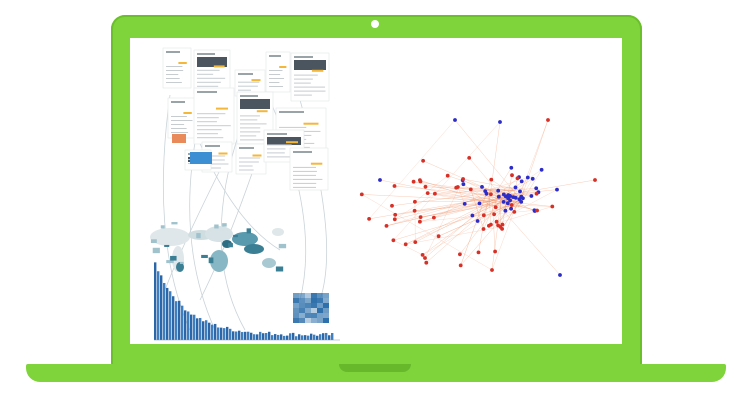 The height and width of the screenshot is (401, 752). What do you see at coordinates (218, 247) in the screenshot?
I see `world-map` at bounding box center [218, 247].